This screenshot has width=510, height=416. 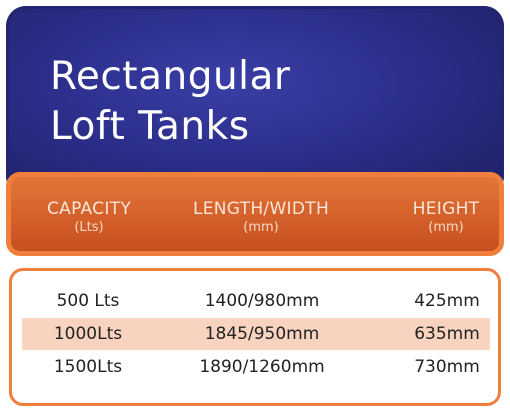 I want to click on title-line-1: Rectangular, so click(x=170, y=76).